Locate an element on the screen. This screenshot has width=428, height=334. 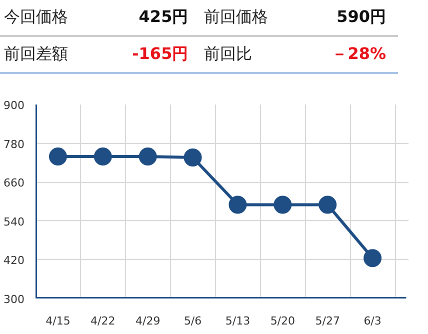
x-tick-label: 5/27 is located at coordinates (327, 321).